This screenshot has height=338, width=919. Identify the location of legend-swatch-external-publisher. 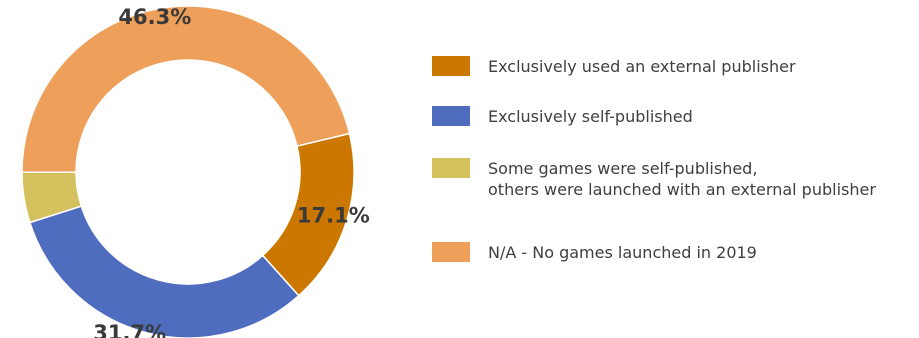
(451, 66).